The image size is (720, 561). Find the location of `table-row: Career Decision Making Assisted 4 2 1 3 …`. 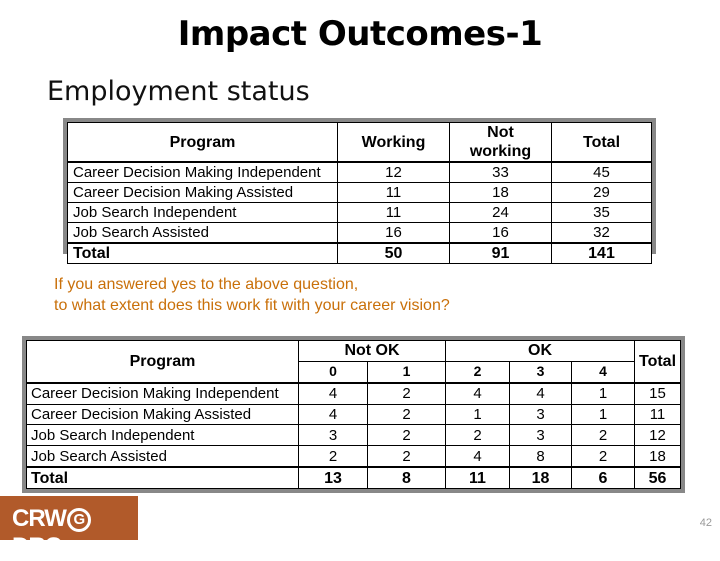

table-row: Career Decision Making Assisted 4 2 1 3 … is located at coordinates (353, 414).